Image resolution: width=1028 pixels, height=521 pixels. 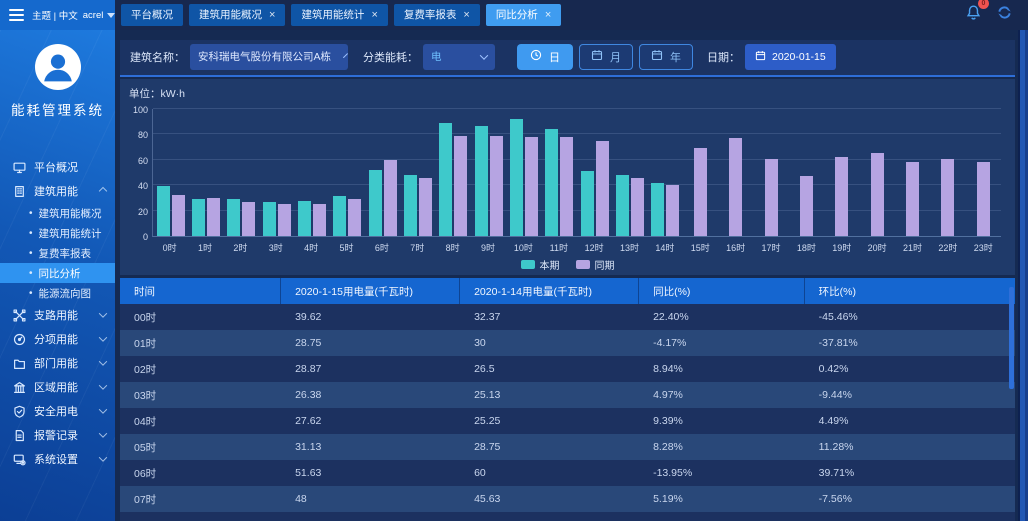 I want to click on table-cell: 8.28%, so click(x=668, y=447).